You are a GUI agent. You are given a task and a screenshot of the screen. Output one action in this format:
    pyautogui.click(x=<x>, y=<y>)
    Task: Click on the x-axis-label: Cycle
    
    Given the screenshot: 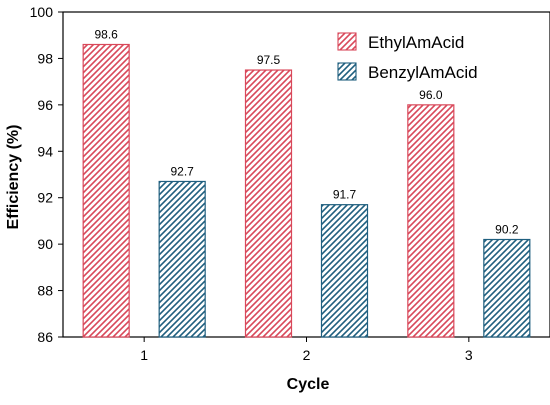 What is the action you would take?
    pyautogui.click(x=308, y=384)
    